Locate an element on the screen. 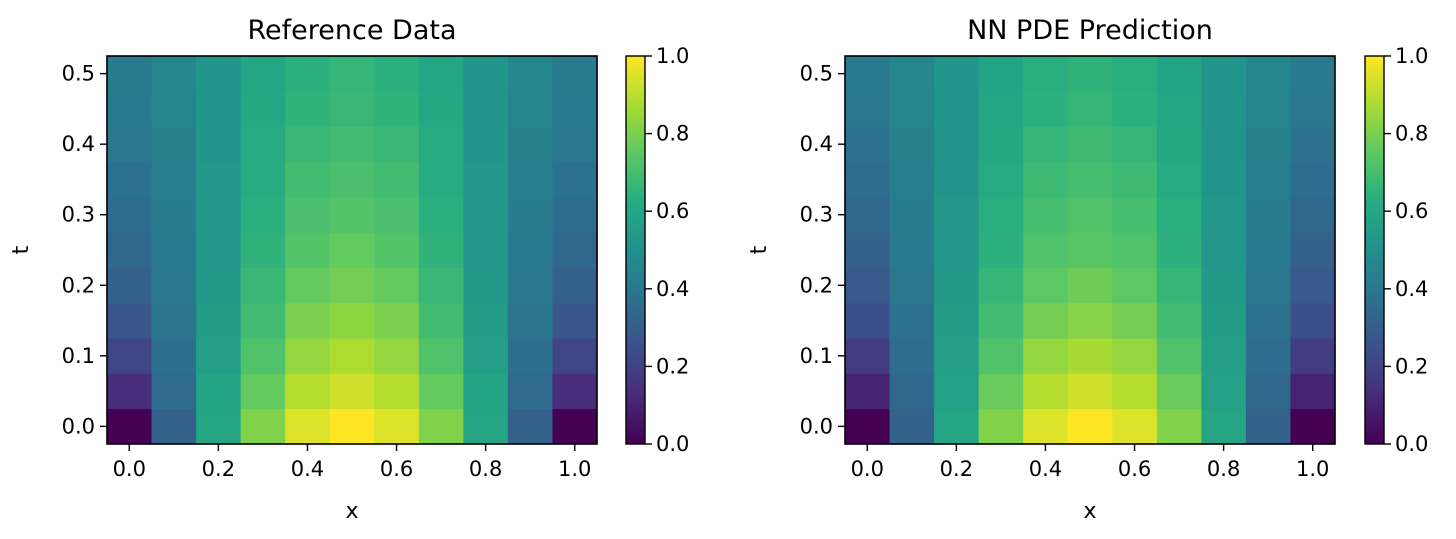 The height and width of the screenshot is (539, 1456). x-tick-label: 0.4 is located at coordinates (307, 469).